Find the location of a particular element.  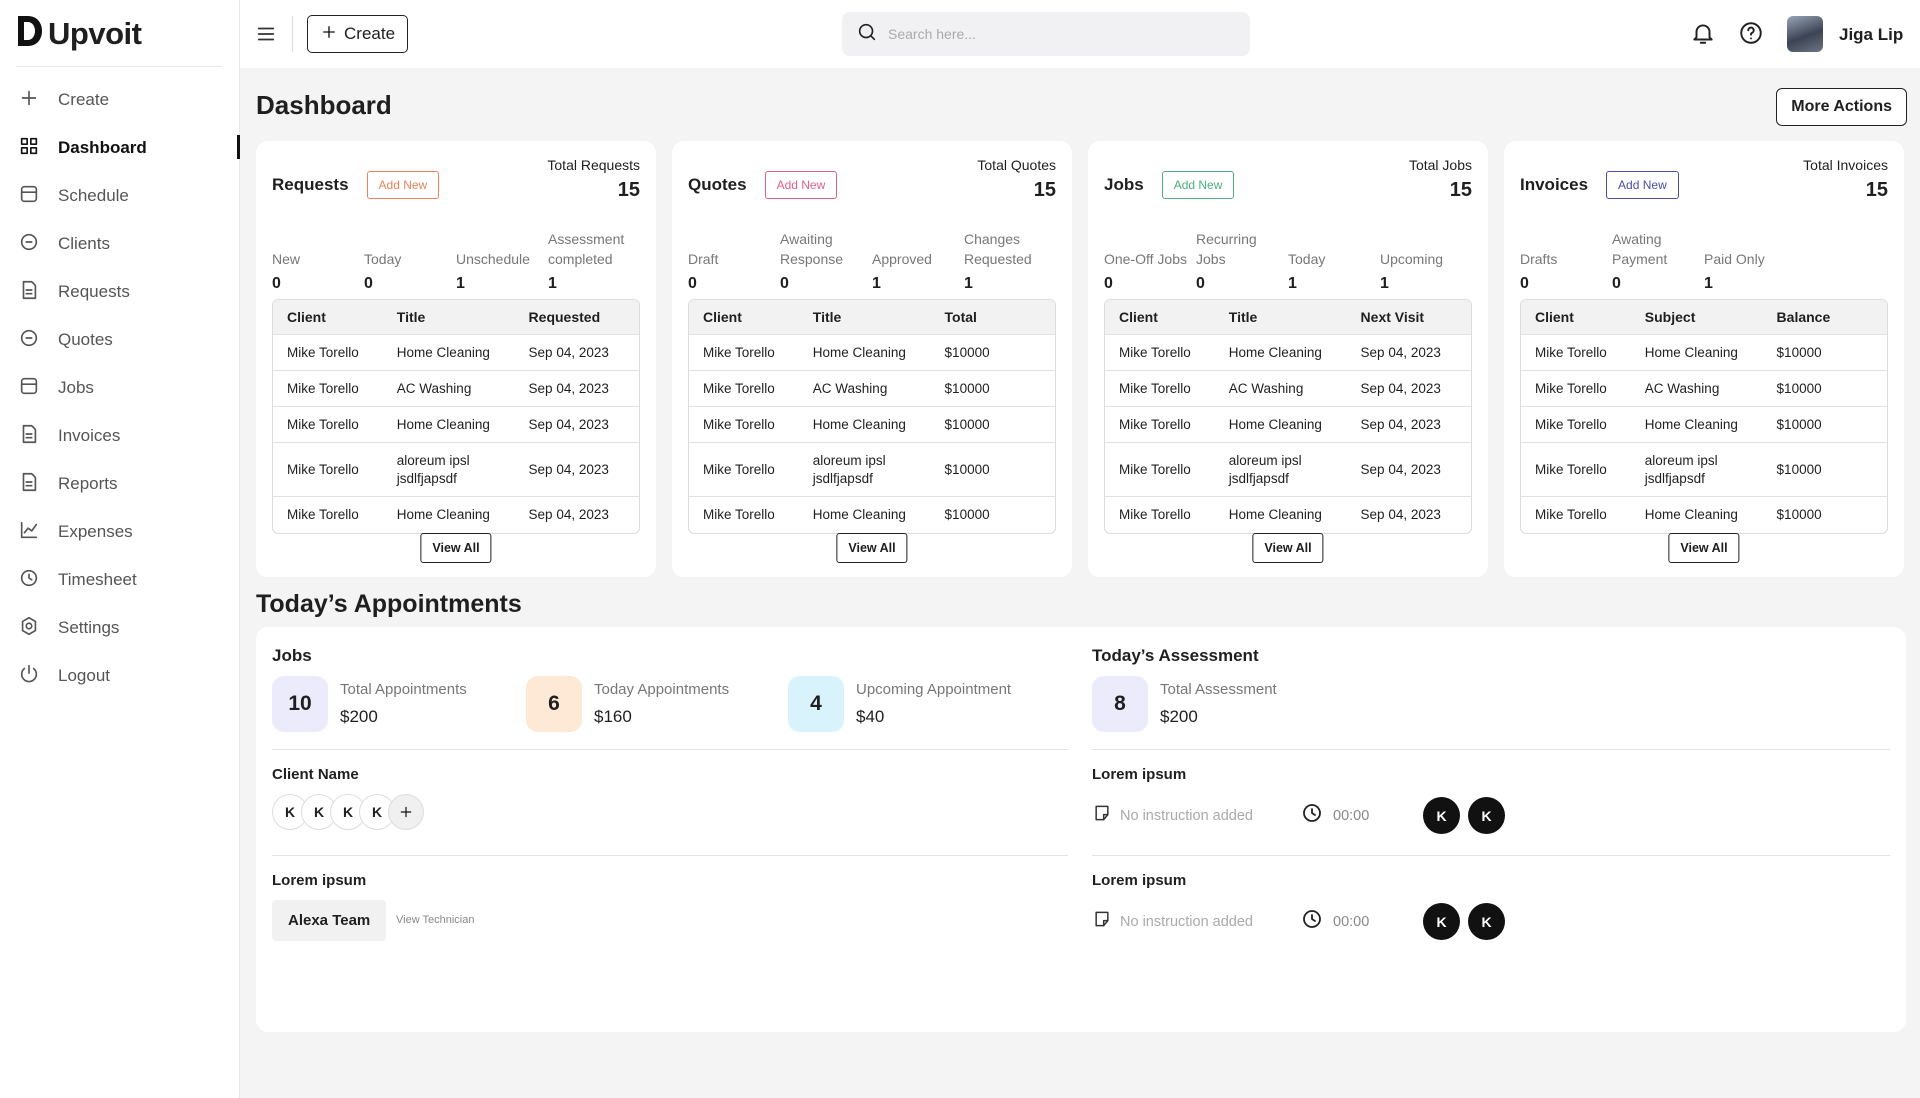

notifications is located at coordinates (1703, 35).